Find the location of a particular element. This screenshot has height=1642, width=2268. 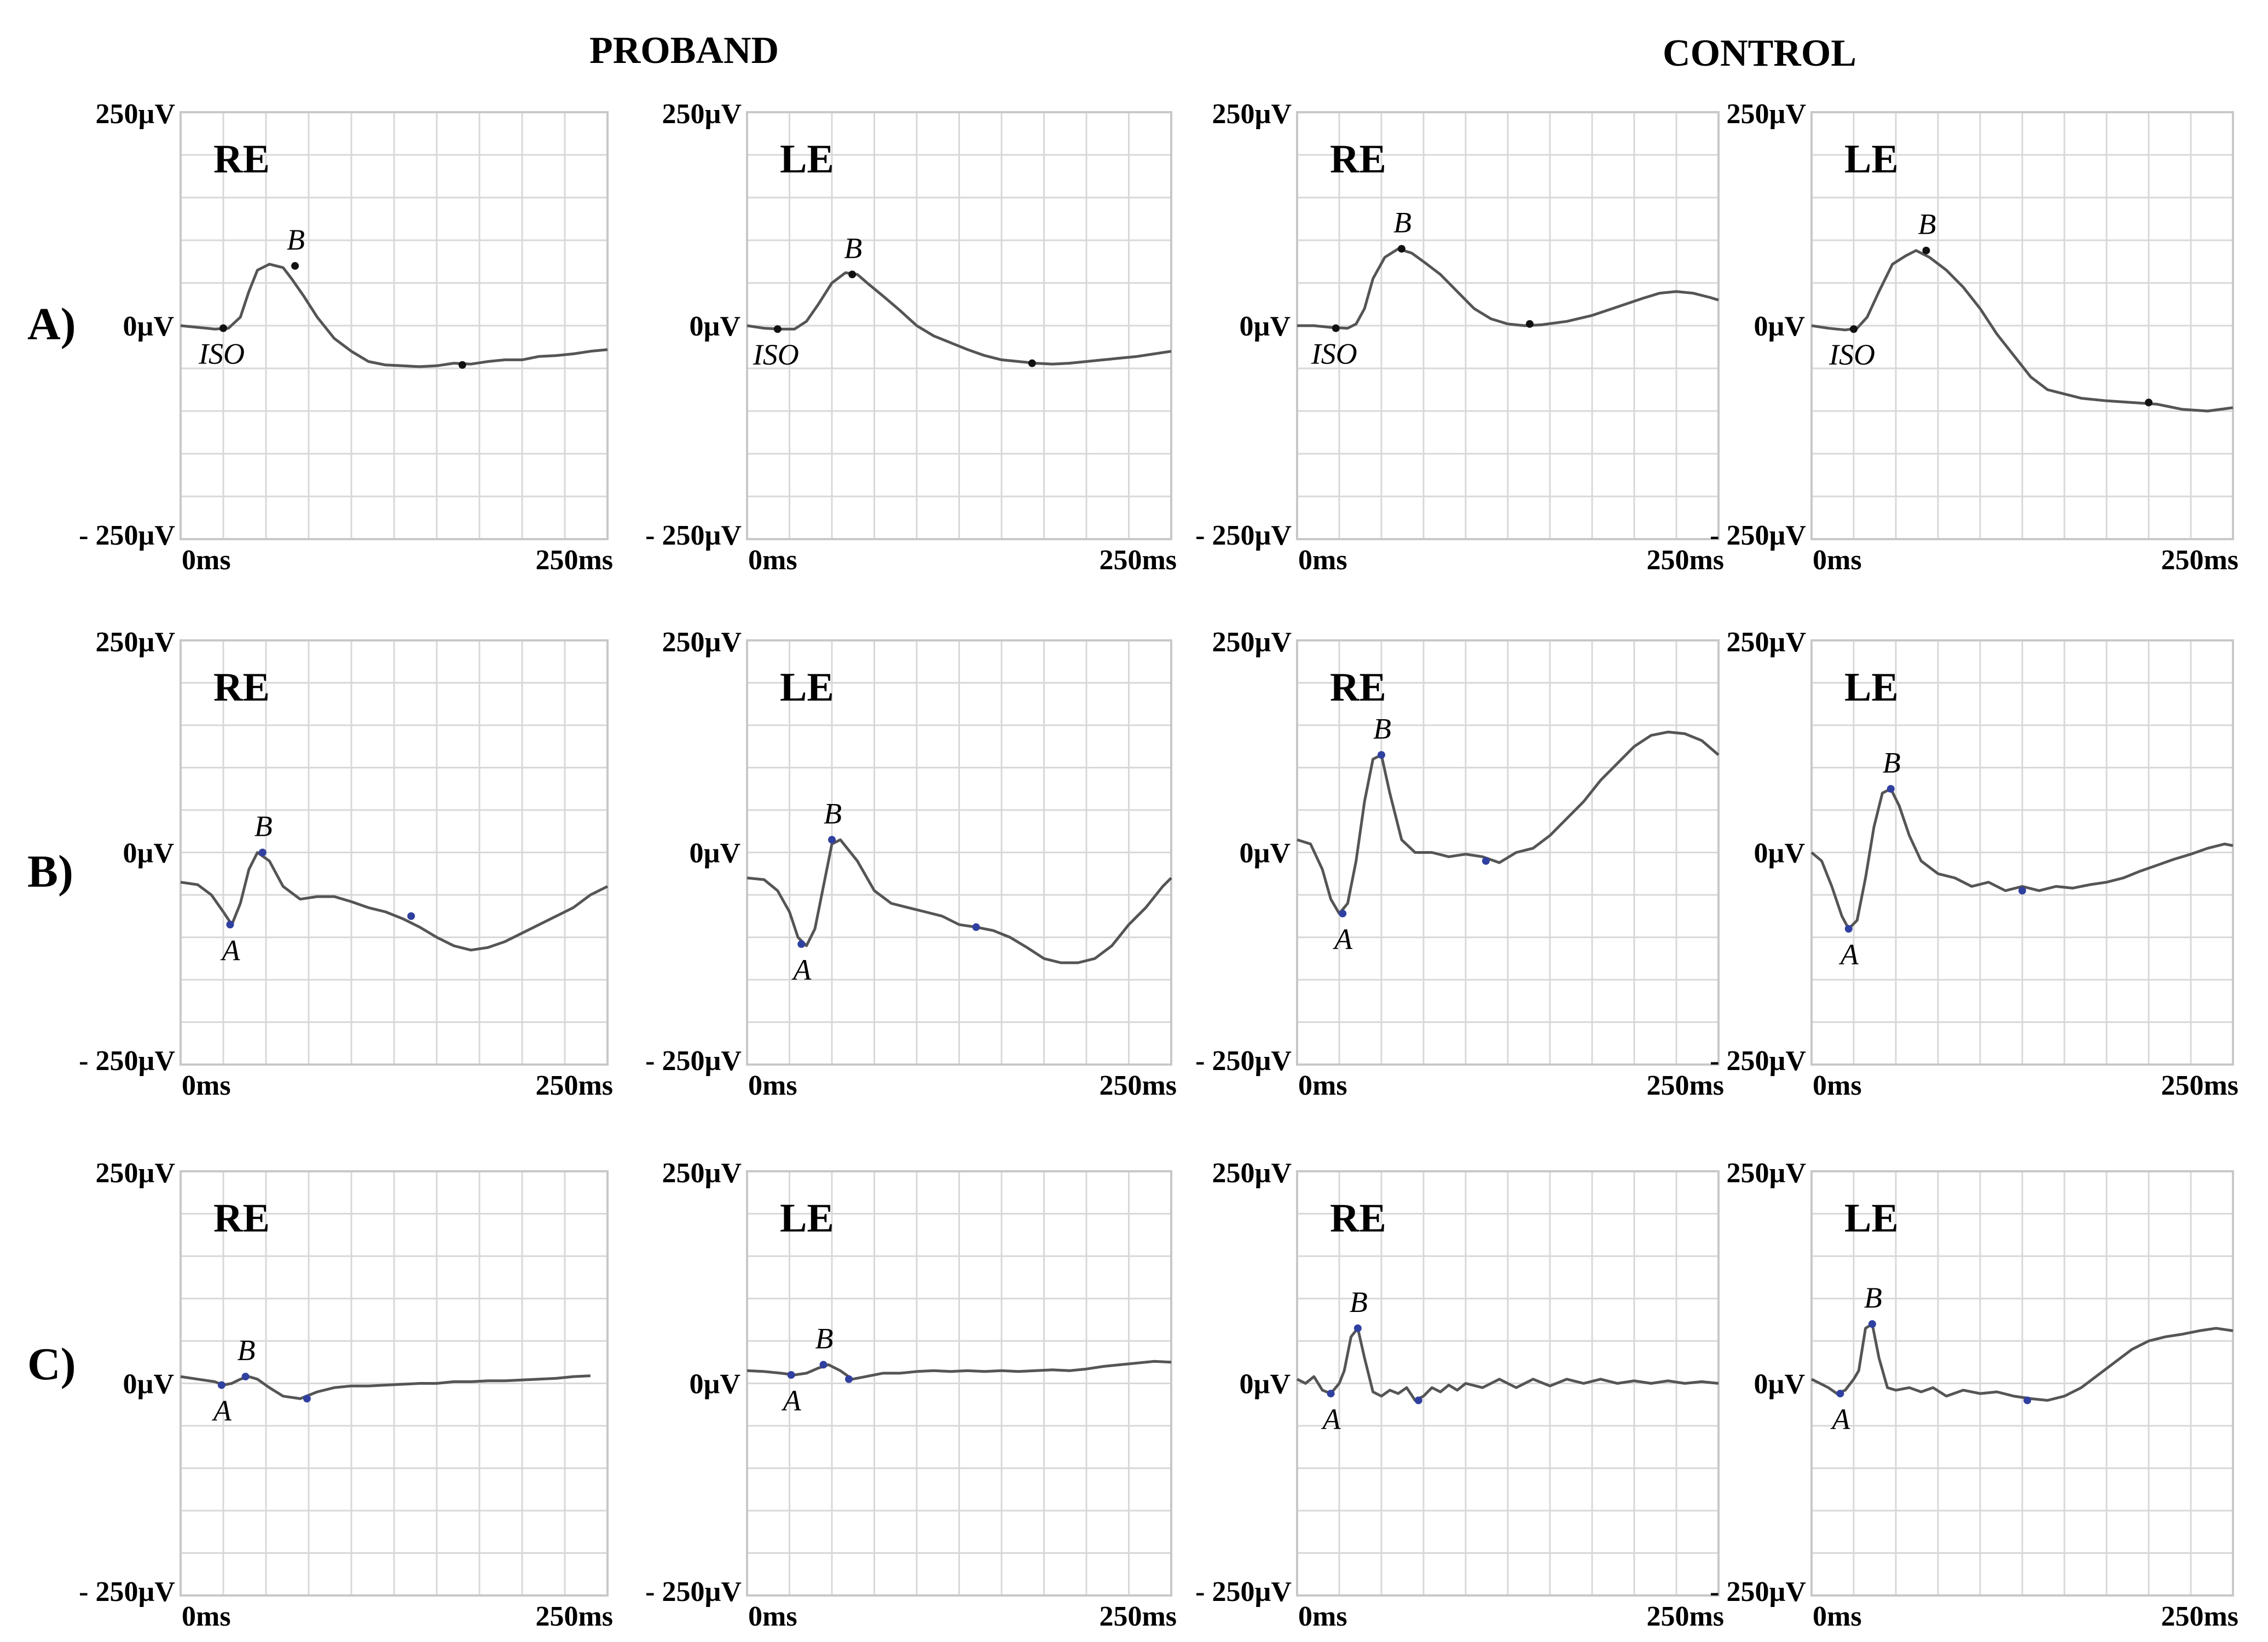

marker-b-label: B is located at coordinates (296, 239).